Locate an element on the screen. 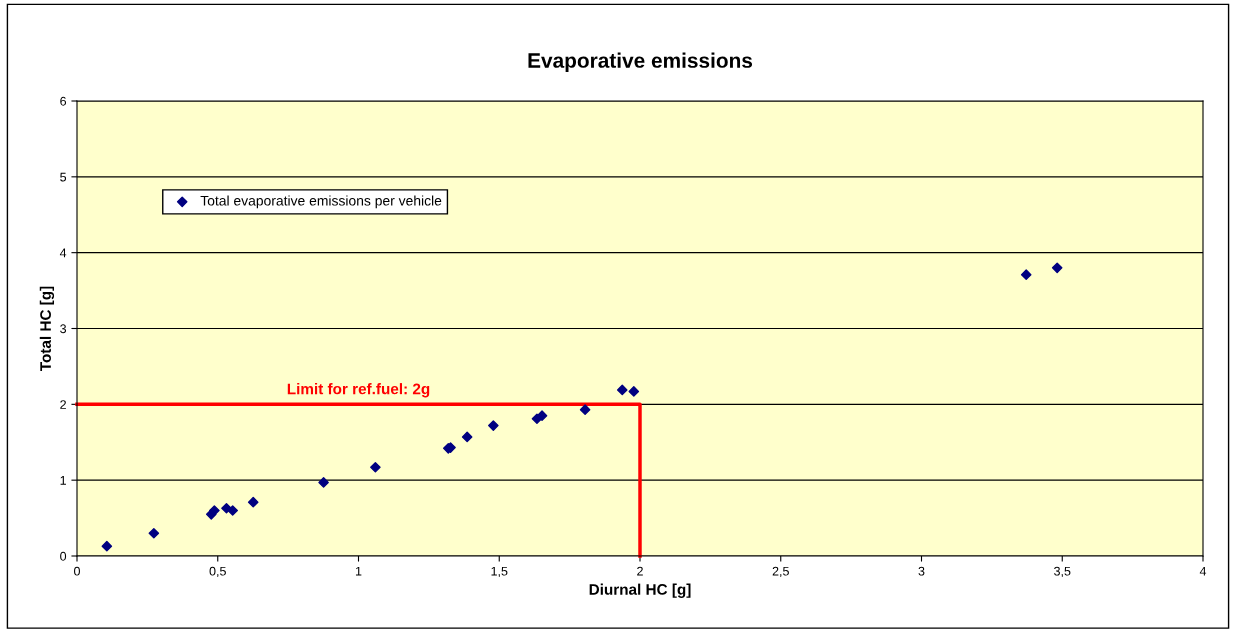  y-tick-label: 2 is located at coordinates (63, 404).